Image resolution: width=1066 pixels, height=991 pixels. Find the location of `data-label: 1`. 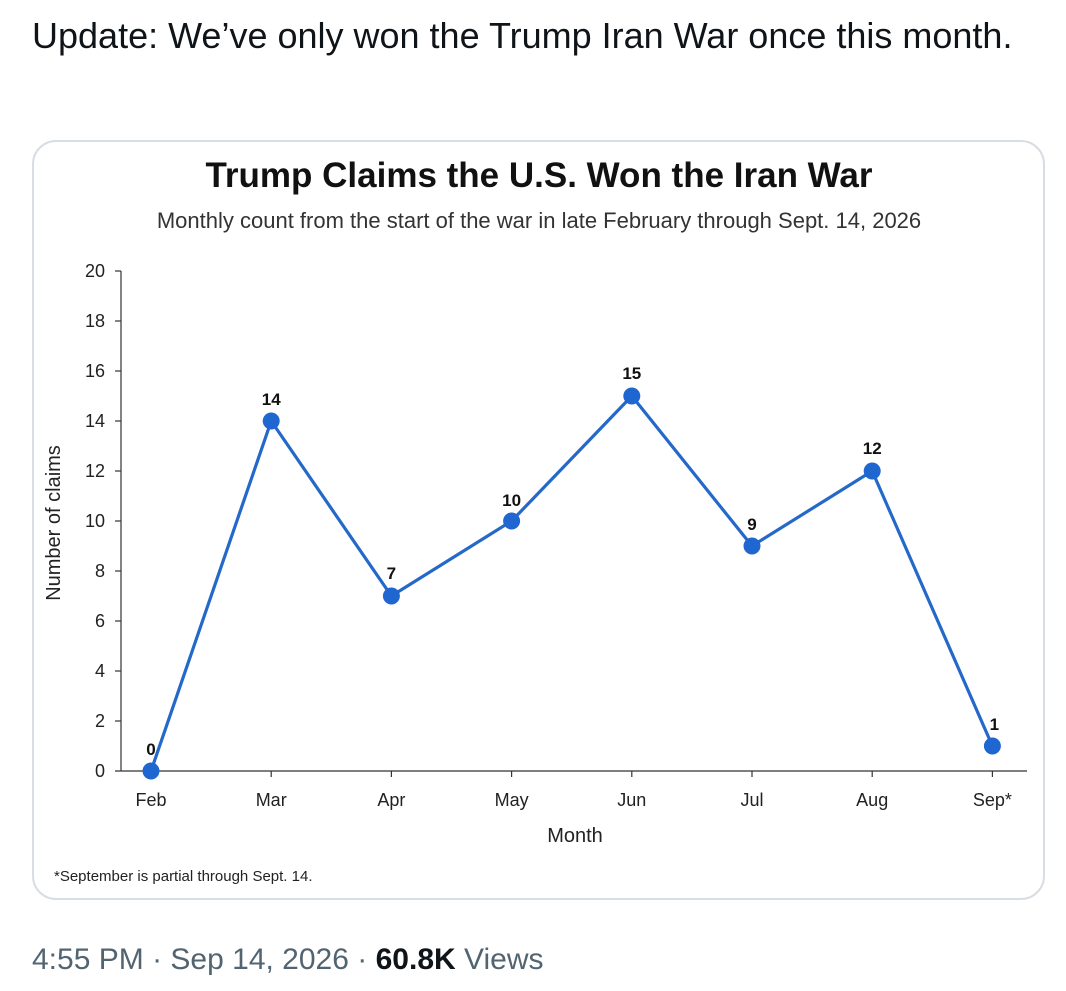

data-label: 1 is located at coordinates (994, 724).